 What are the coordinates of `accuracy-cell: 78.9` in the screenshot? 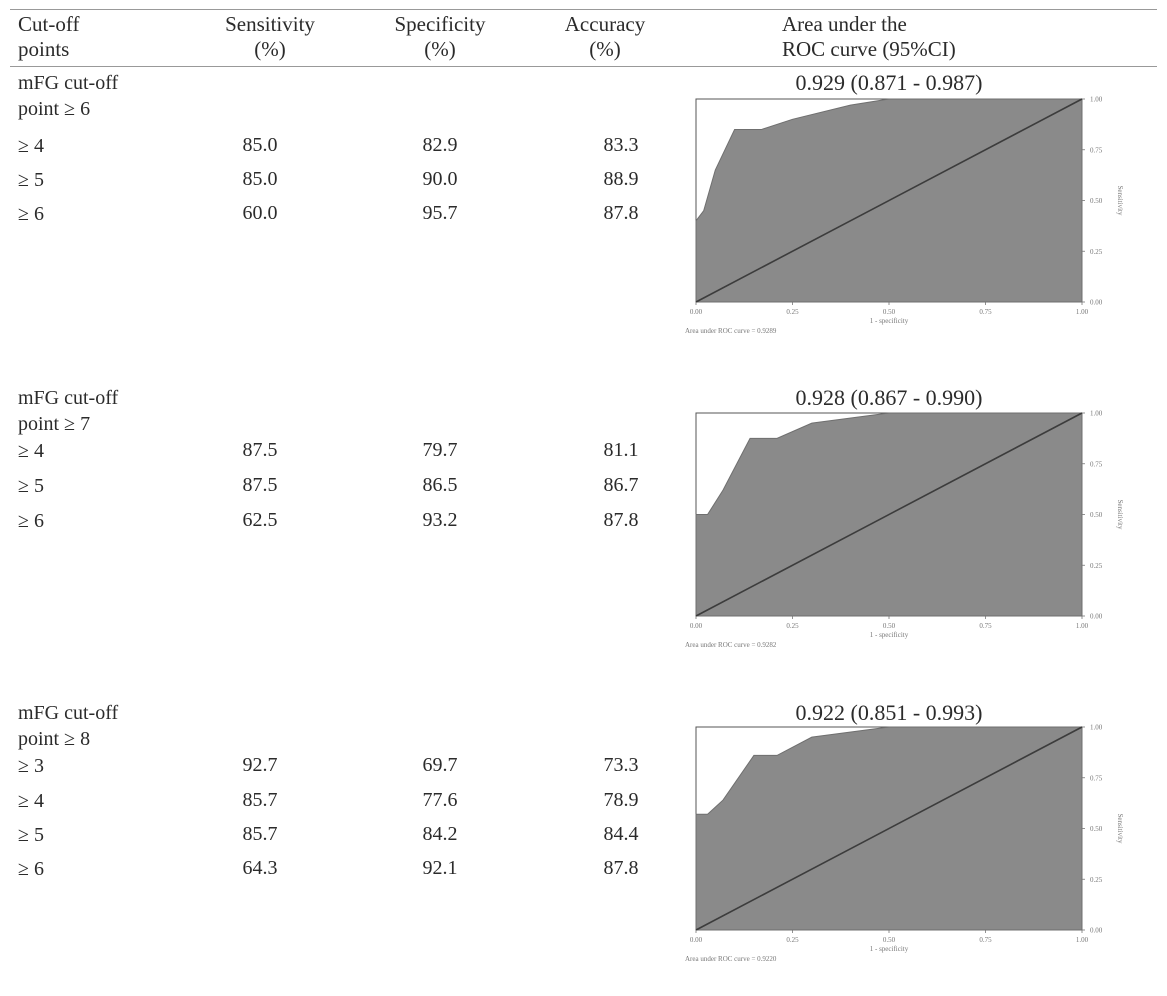 It's located at (621, 800).